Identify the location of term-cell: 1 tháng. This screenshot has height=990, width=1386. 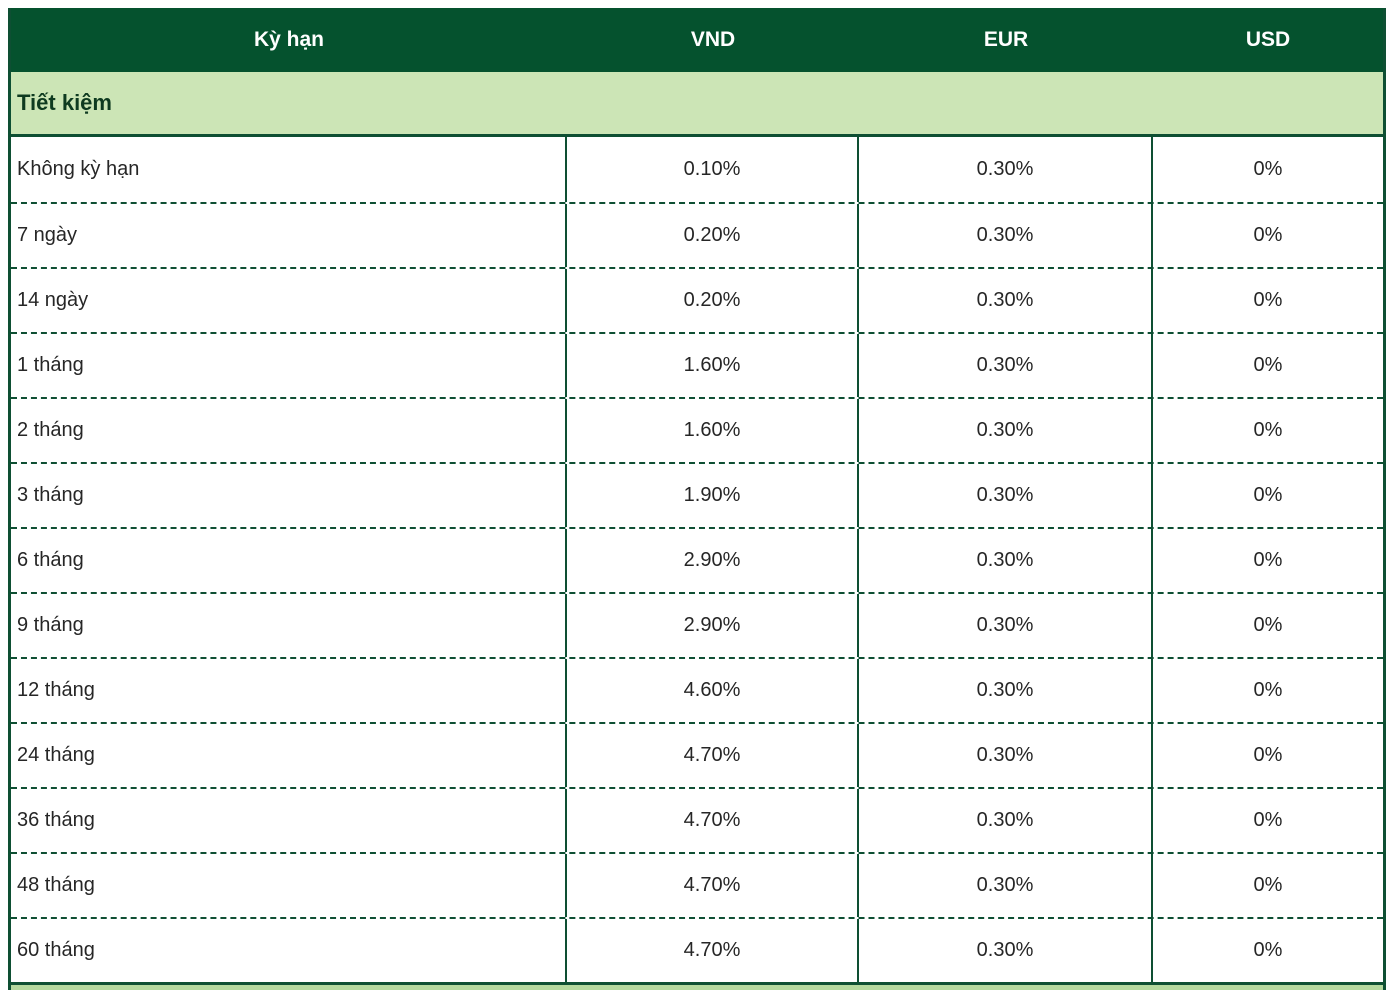
(289, 365).